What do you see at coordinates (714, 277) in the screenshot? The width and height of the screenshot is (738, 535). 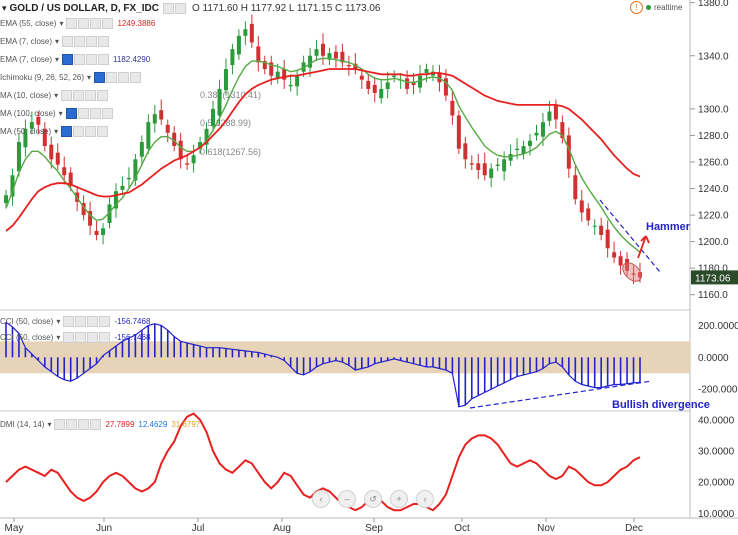 I see `last-price-tag` at bounding box center [714, 277].